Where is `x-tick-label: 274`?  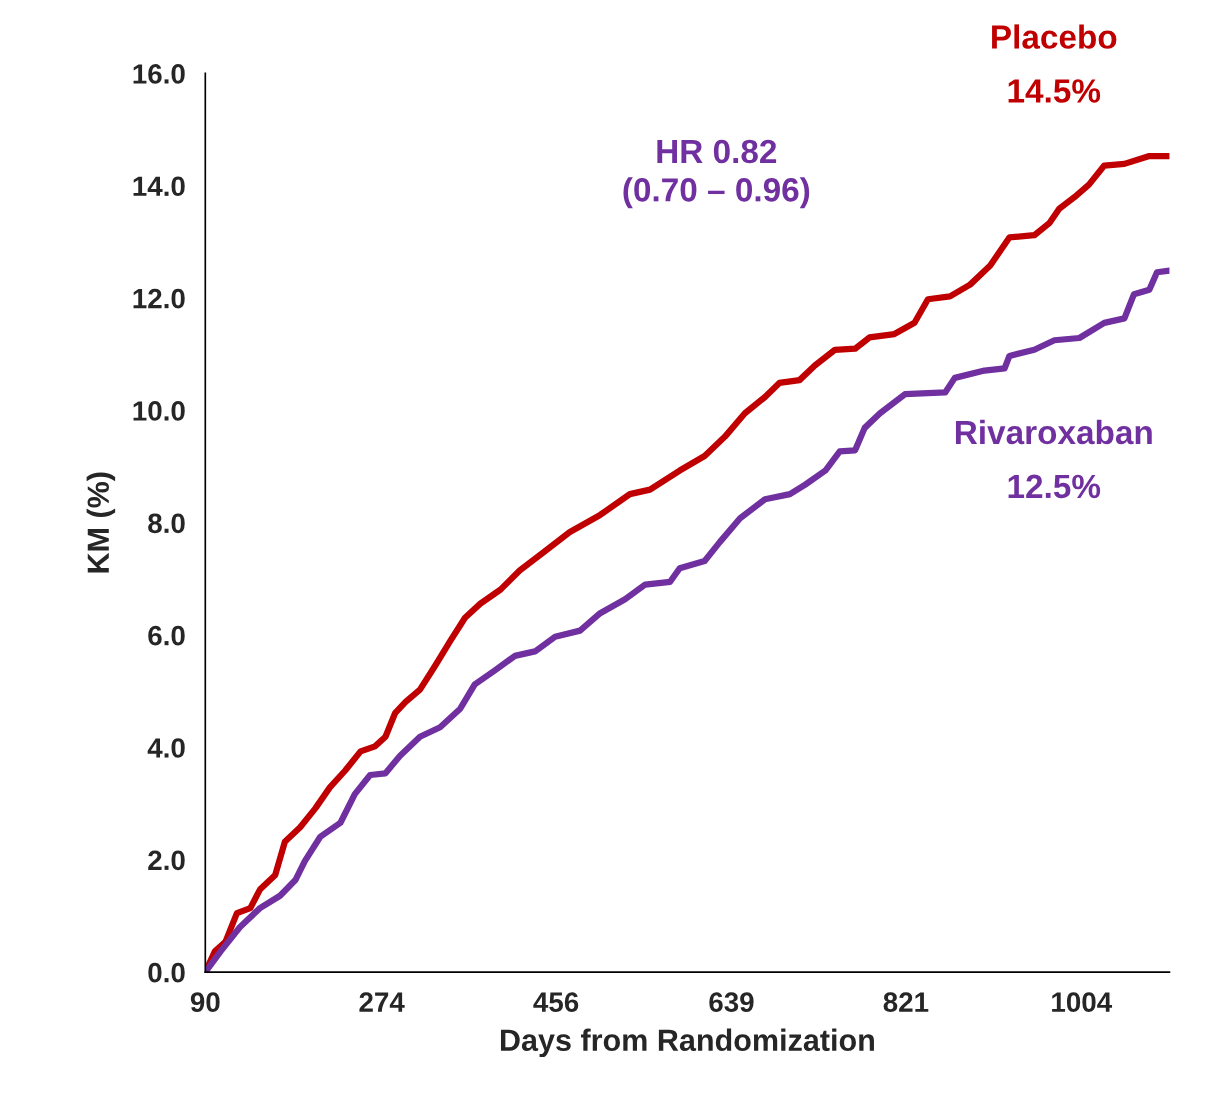
x-tick-label: 274 is located at coordinates (382, 1002).